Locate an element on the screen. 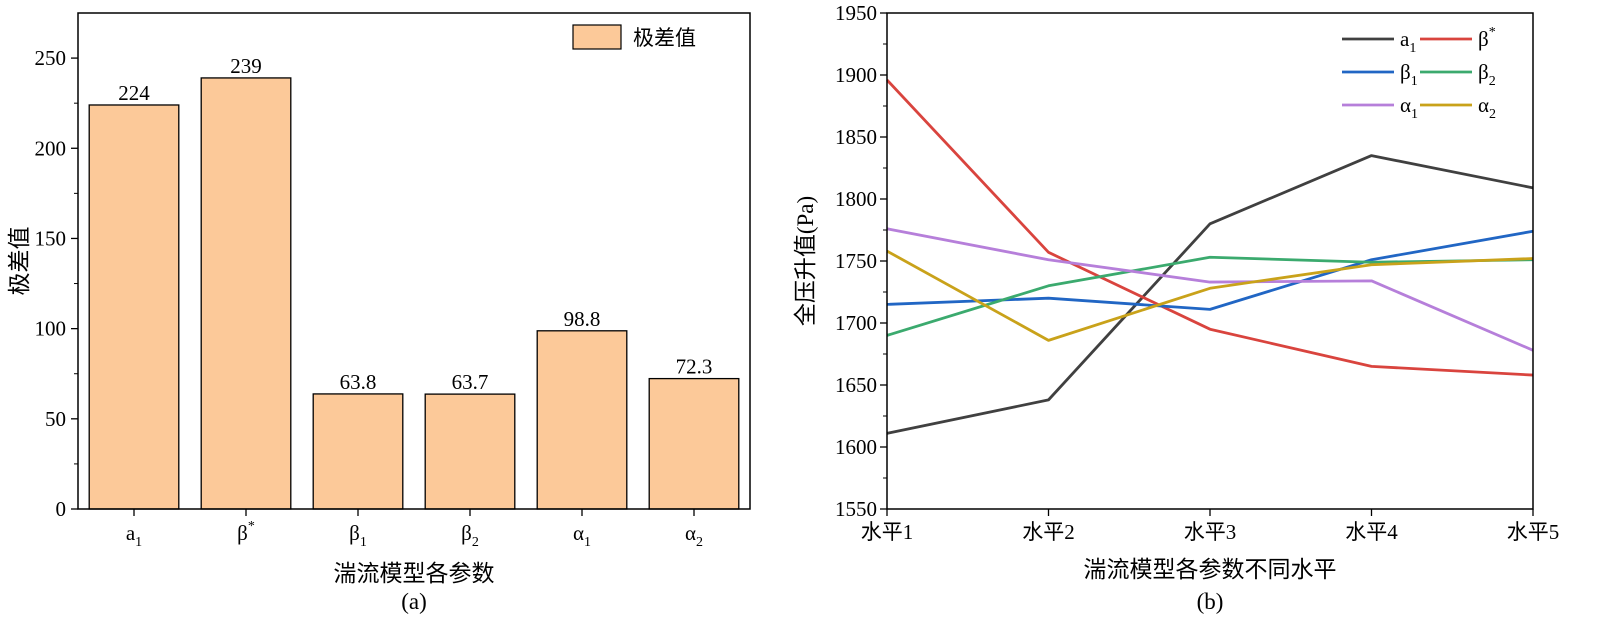 The height and width of the screenshot is (632, 1600). y-tick-label: 250 is located at coordinates (51, 58).